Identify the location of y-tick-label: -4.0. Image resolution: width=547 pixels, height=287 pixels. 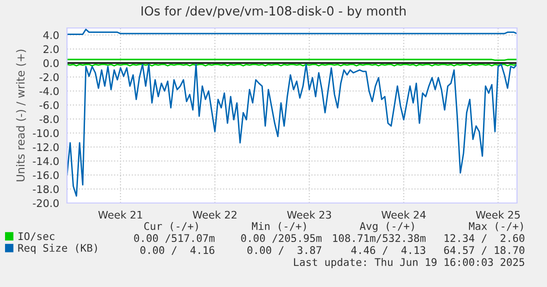
(49, 91).